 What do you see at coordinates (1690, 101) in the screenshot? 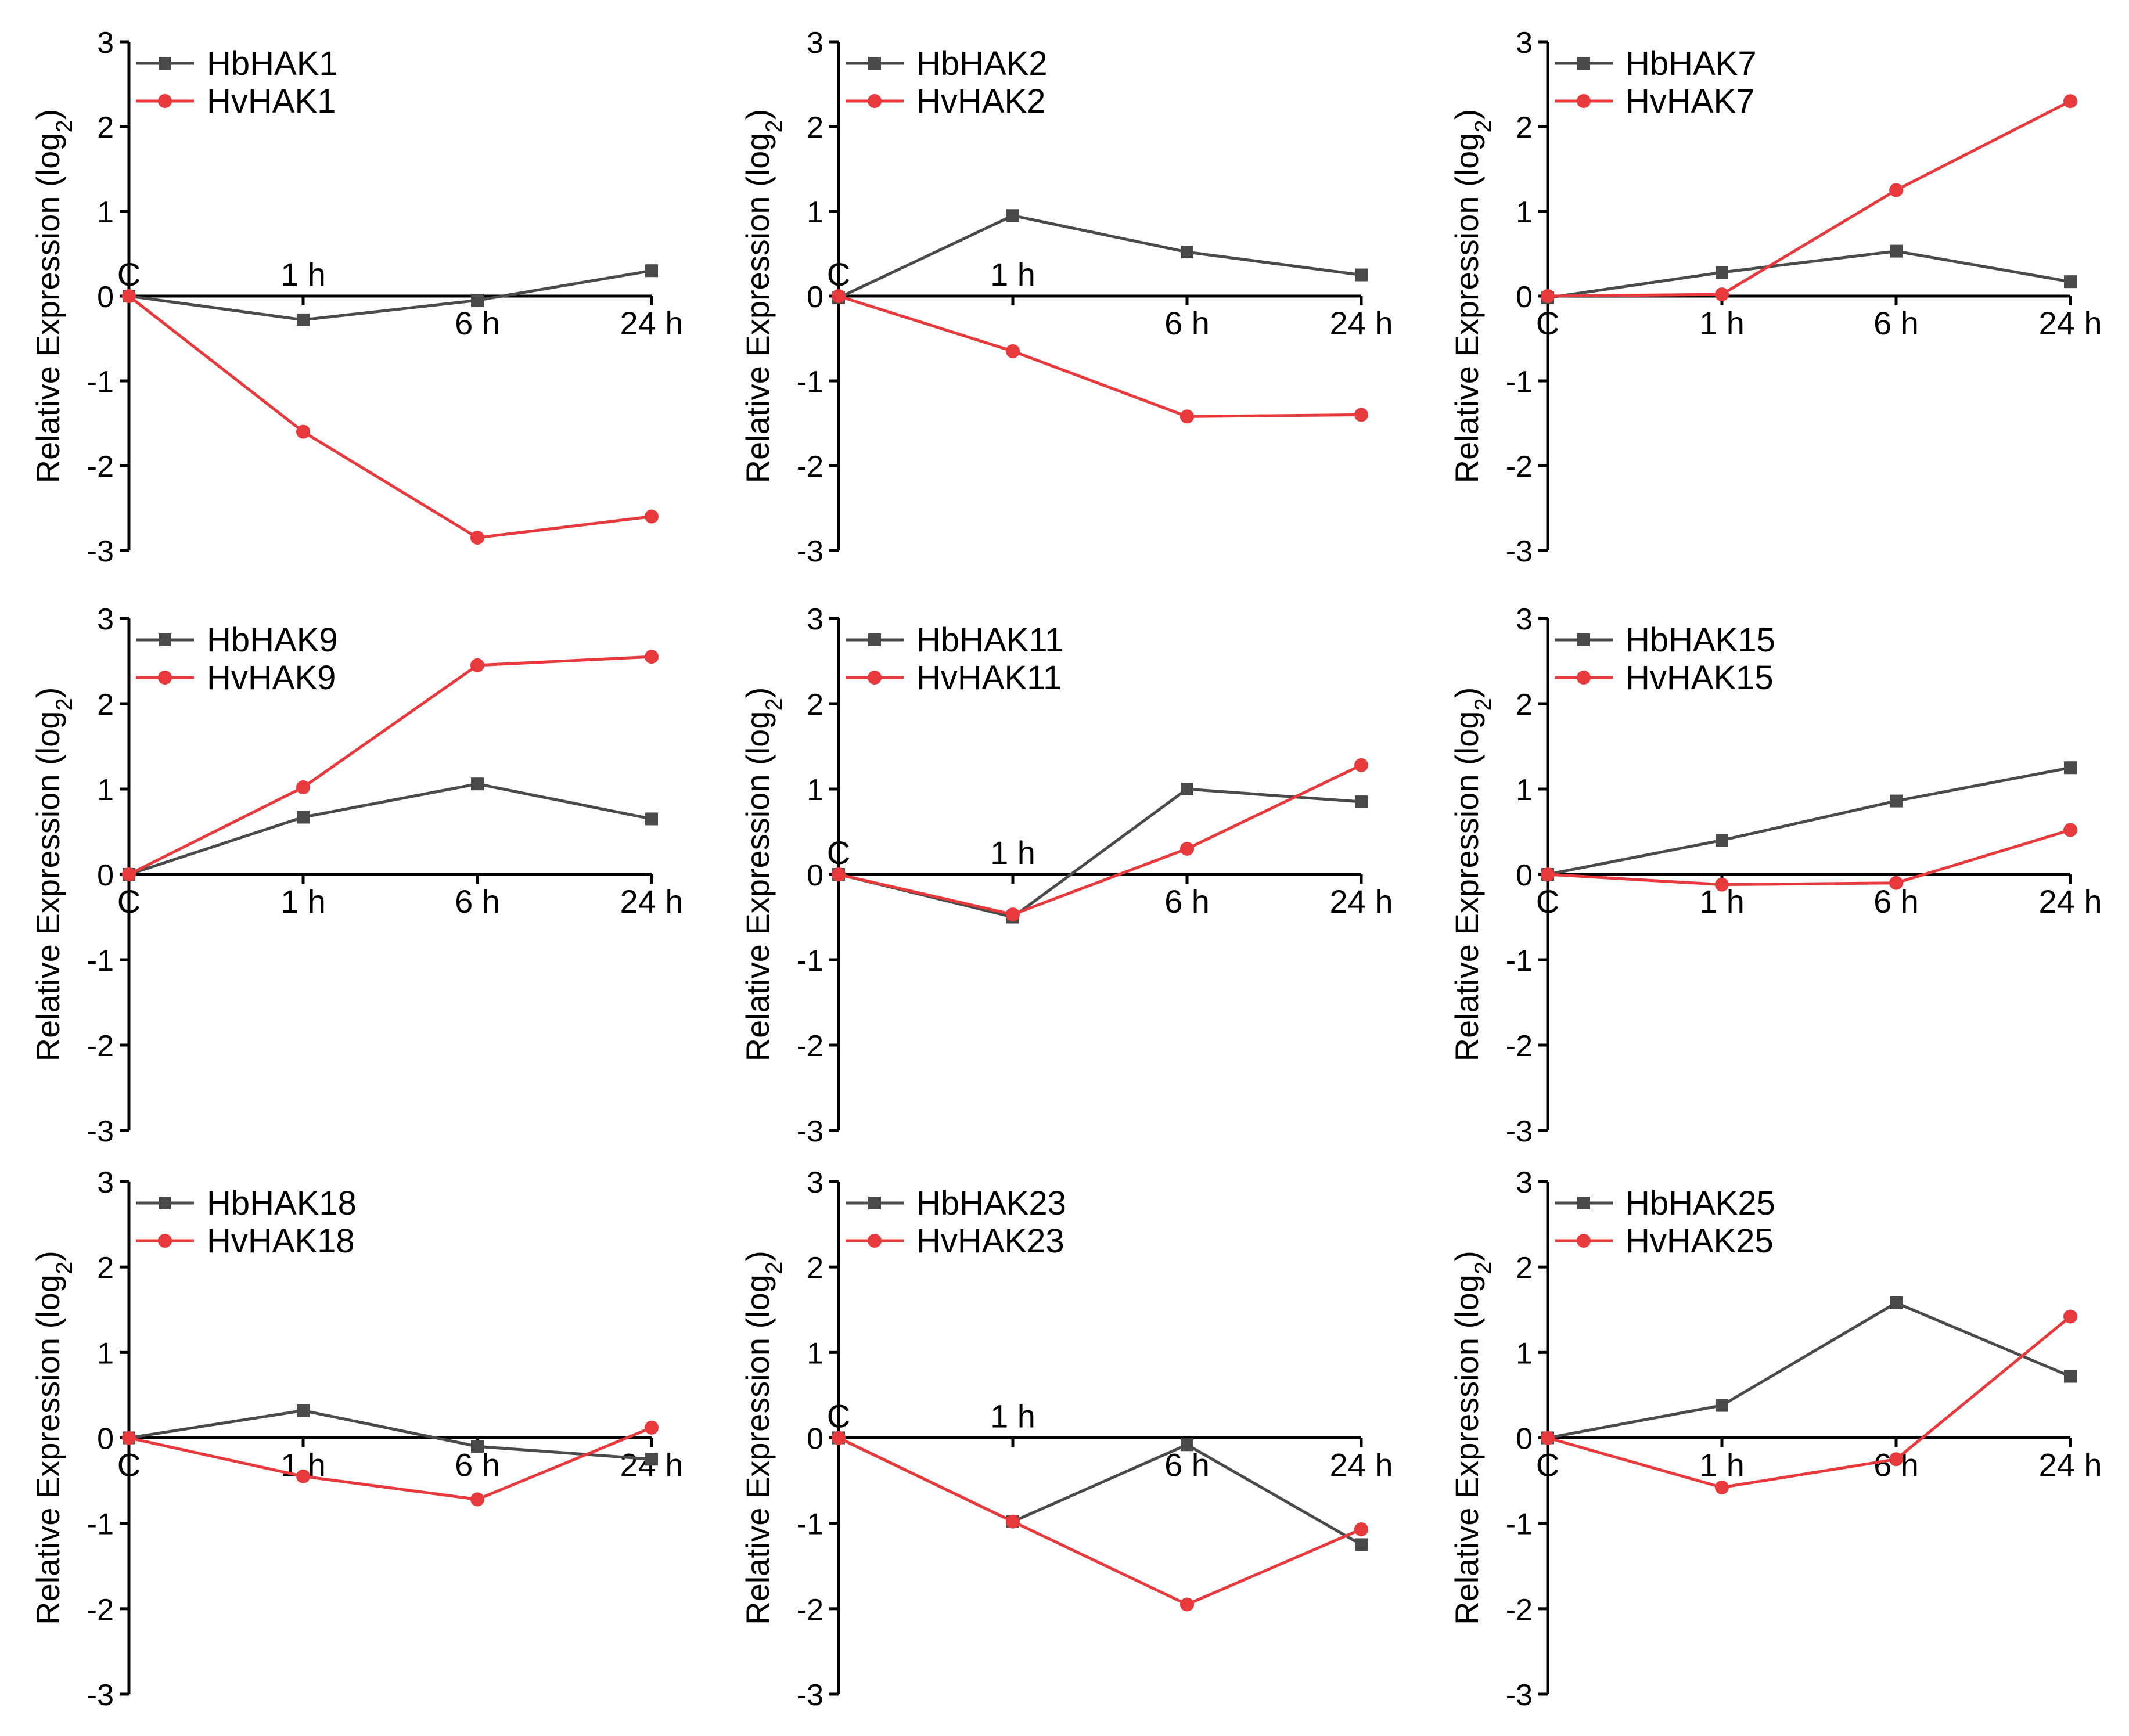
I see `legend-label: HvHAK7` at bounding box center [1690, 101].